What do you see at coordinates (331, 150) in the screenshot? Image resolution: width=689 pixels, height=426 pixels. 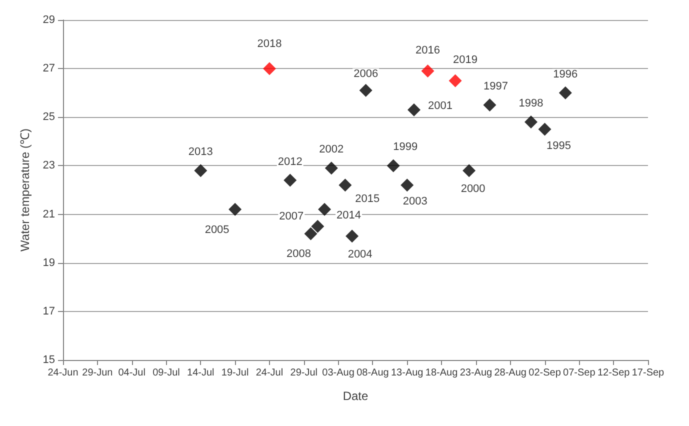 I see `annotation: 2002` at bounding box center [331, 150].